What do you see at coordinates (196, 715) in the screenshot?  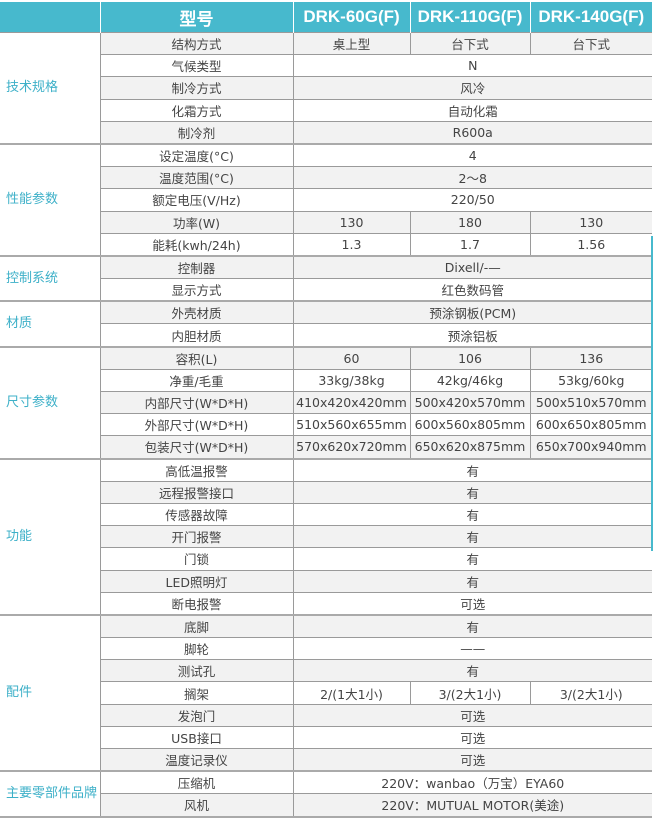 I see `row-label: 发泡门` at bounding box center [196, 715].